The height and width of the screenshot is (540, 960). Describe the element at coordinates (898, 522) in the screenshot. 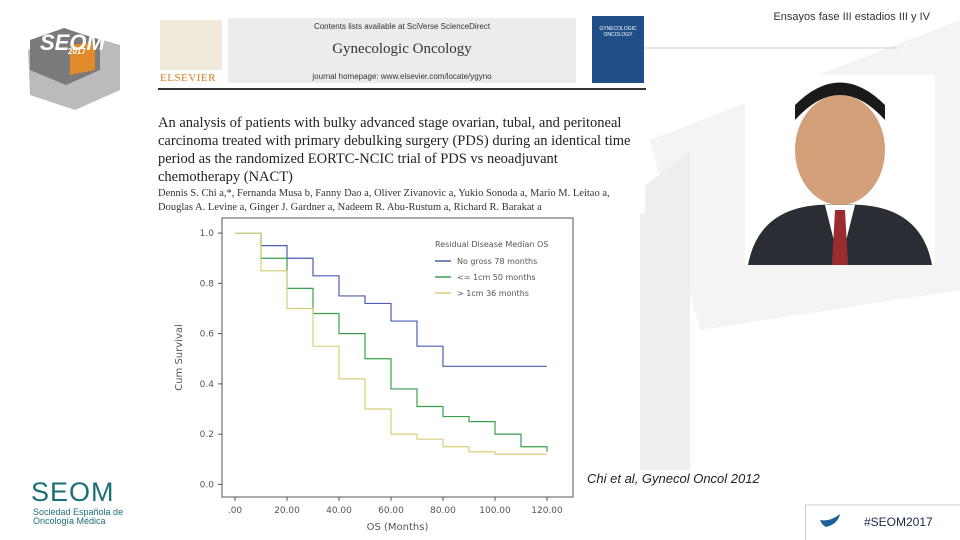

I see `hashtag: #SEOM2017` at that location.